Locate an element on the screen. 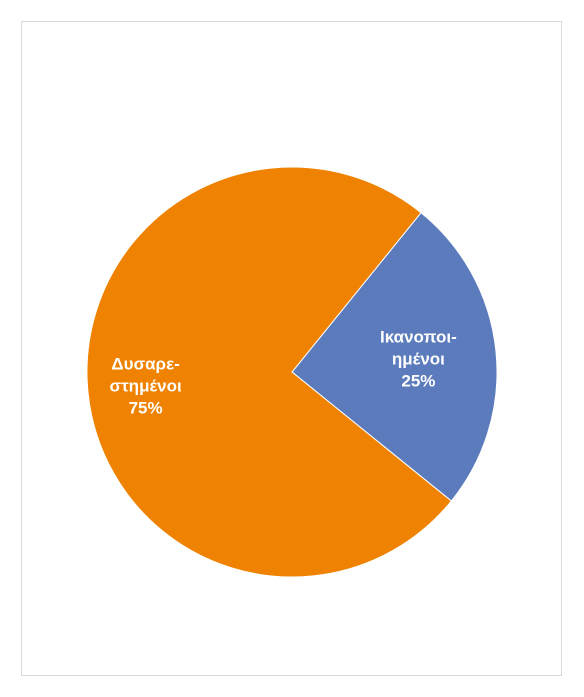  slice-label-1-line-2: ημένοι is located at coordinates (418, 359).